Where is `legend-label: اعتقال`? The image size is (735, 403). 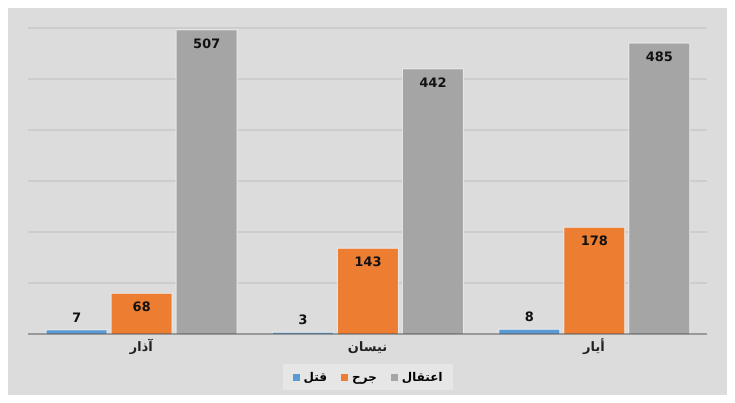
legend-label: اعتقال is located at coordinates (422, 377).